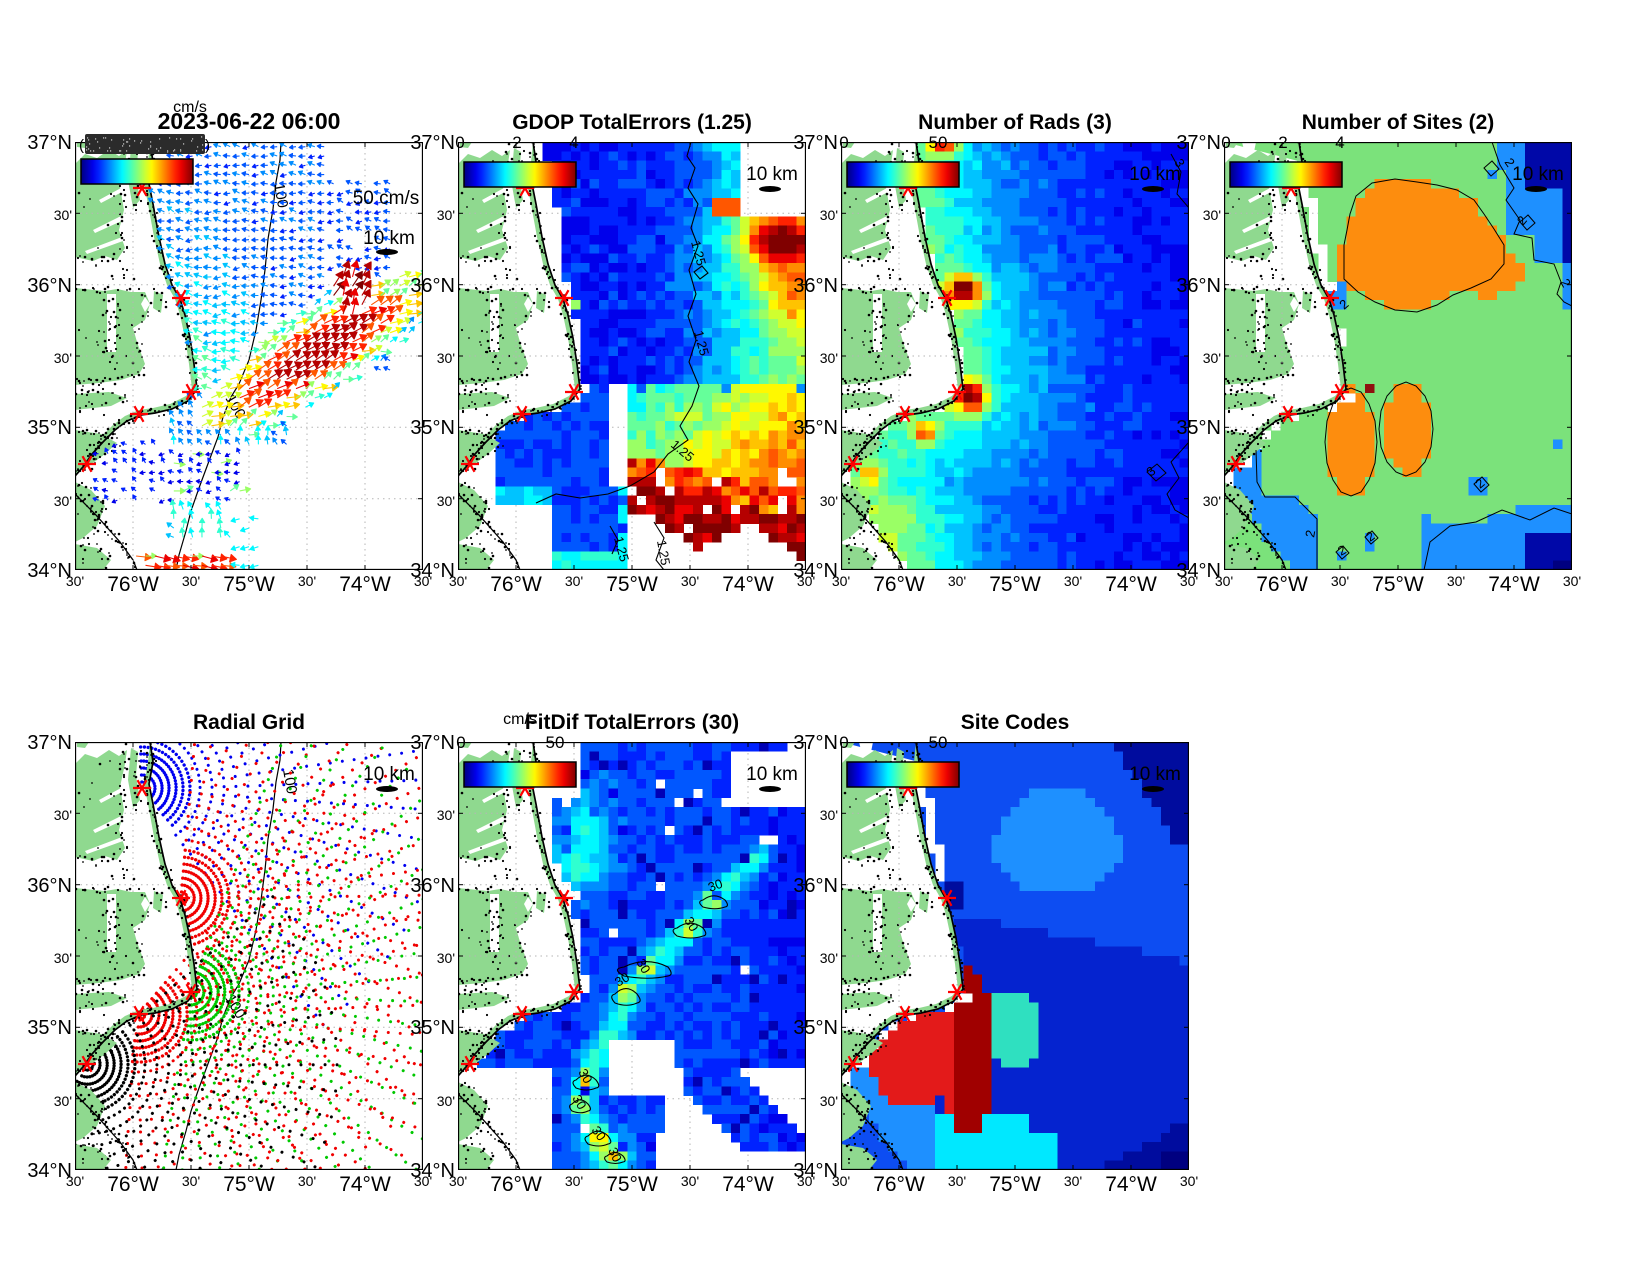 The image size is (1650, 1280). I want to click on svg-text: Number of Sites (2), so click(1398, 122).